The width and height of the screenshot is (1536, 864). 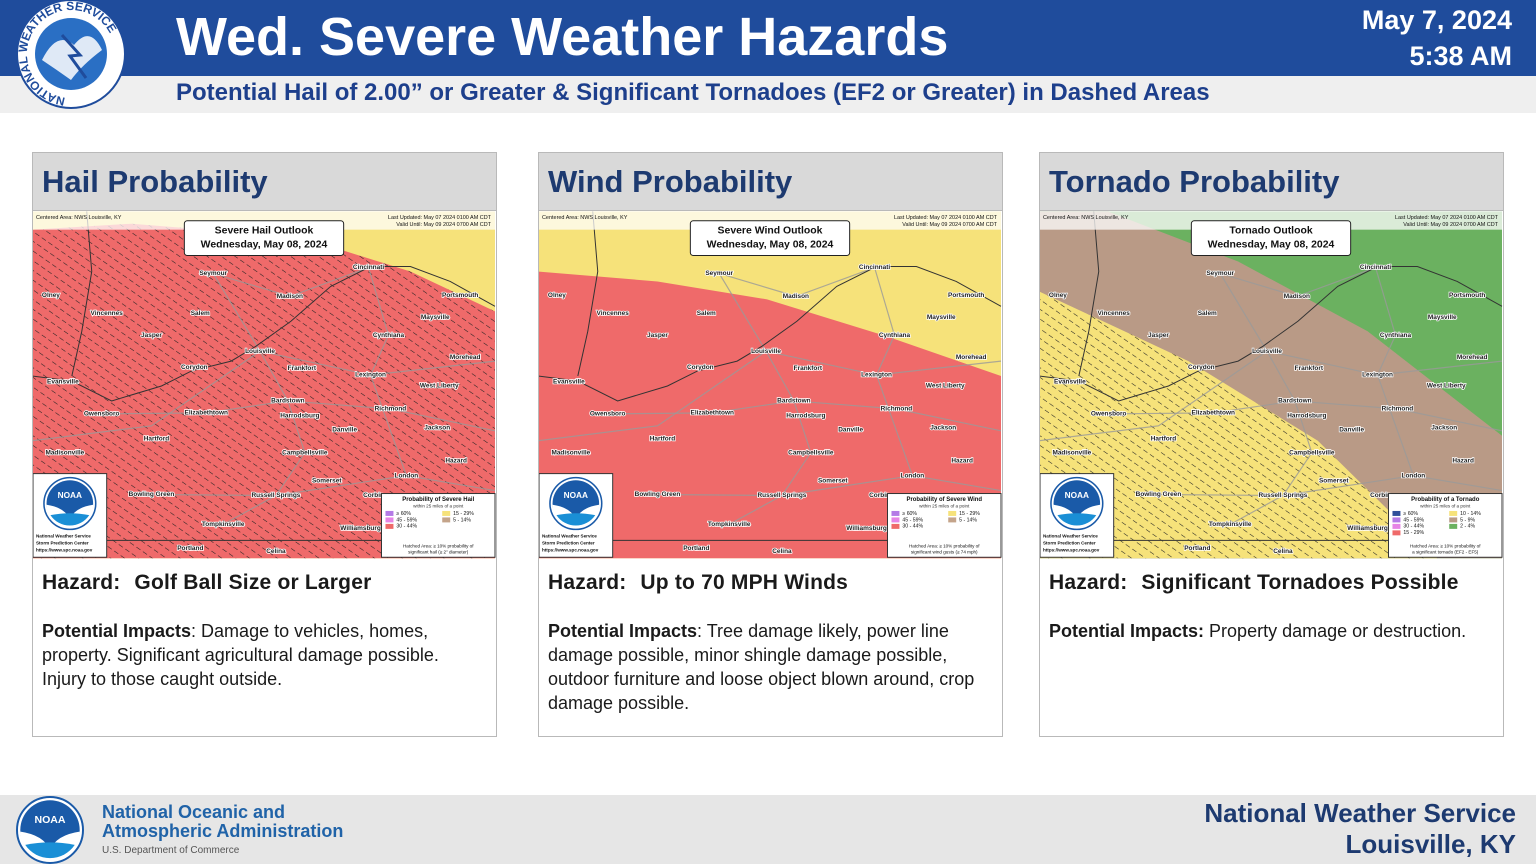 I want to click on city-label: Seymour, so click(x=719, y=273).